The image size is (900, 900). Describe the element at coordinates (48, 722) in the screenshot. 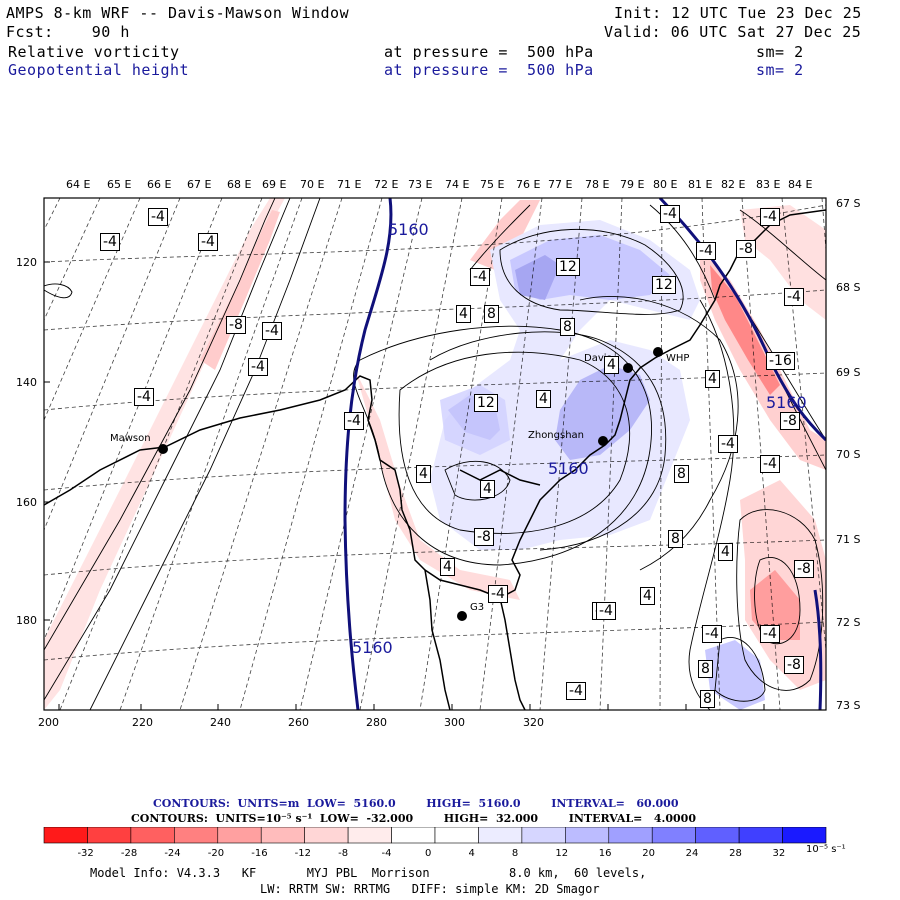

I see `x-tick-label: 200` at that location.